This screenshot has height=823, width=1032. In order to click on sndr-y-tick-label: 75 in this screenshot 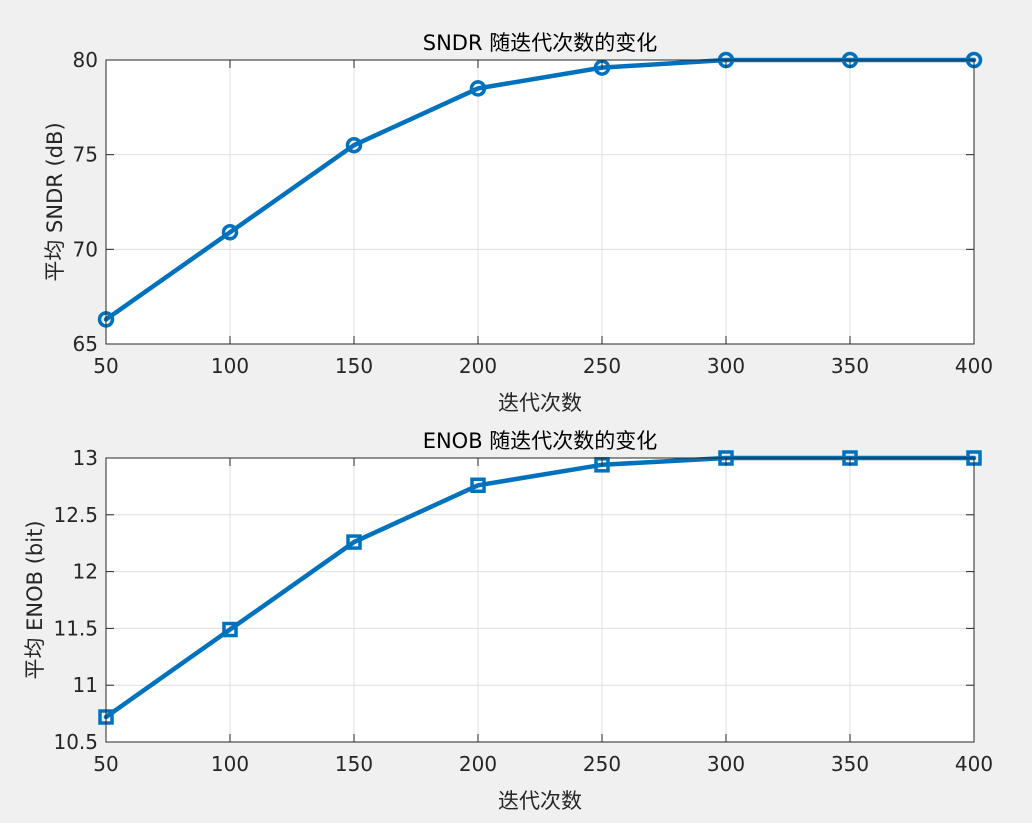, I will do `click(85, 155)`.